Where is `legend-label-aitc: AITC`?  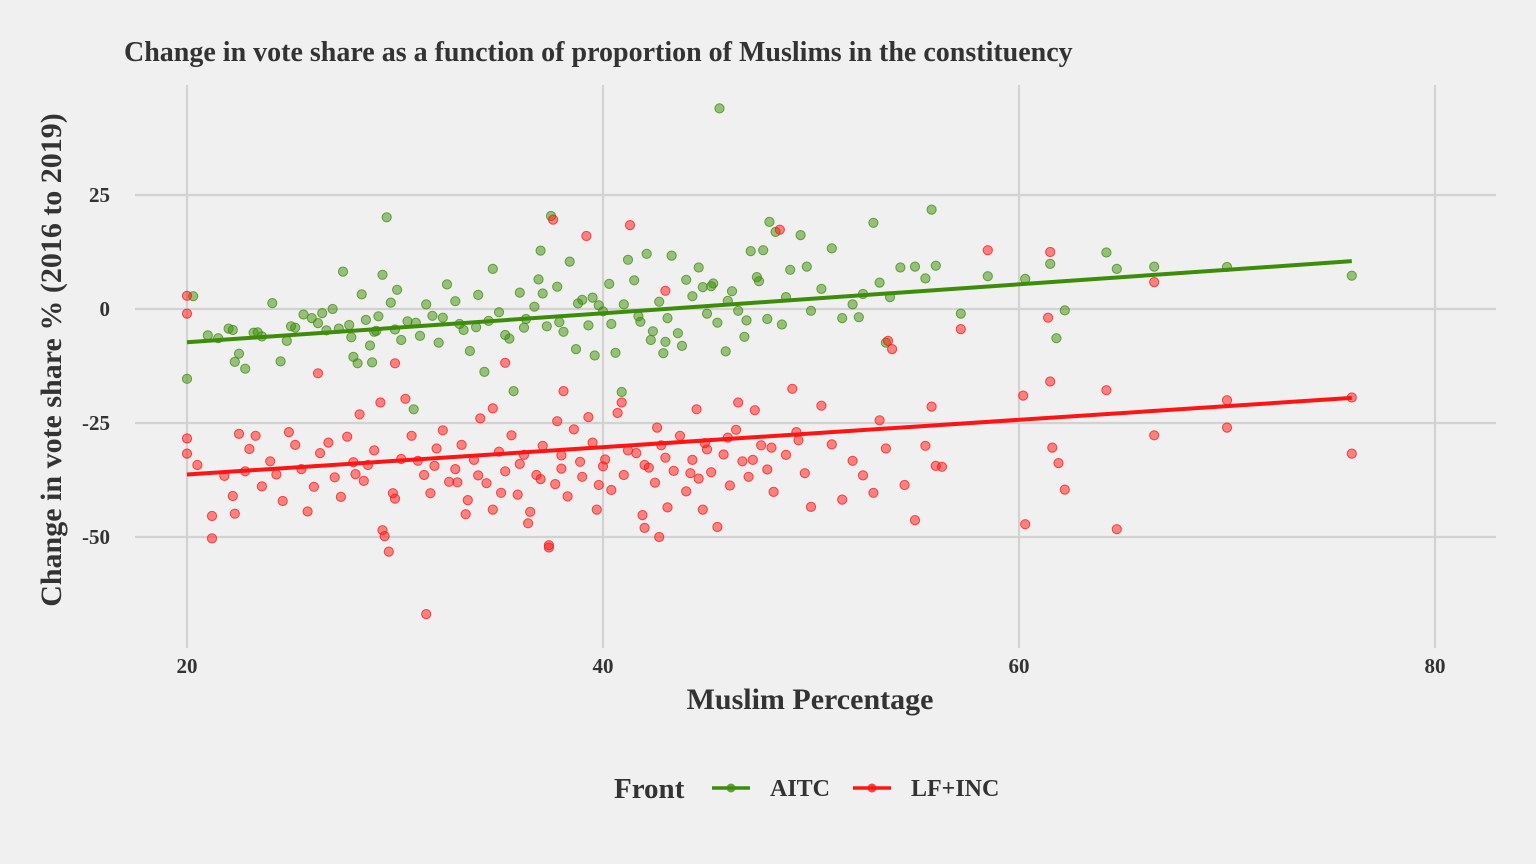
legend-label-aitc: AITC is located at coordinates (800, 789).